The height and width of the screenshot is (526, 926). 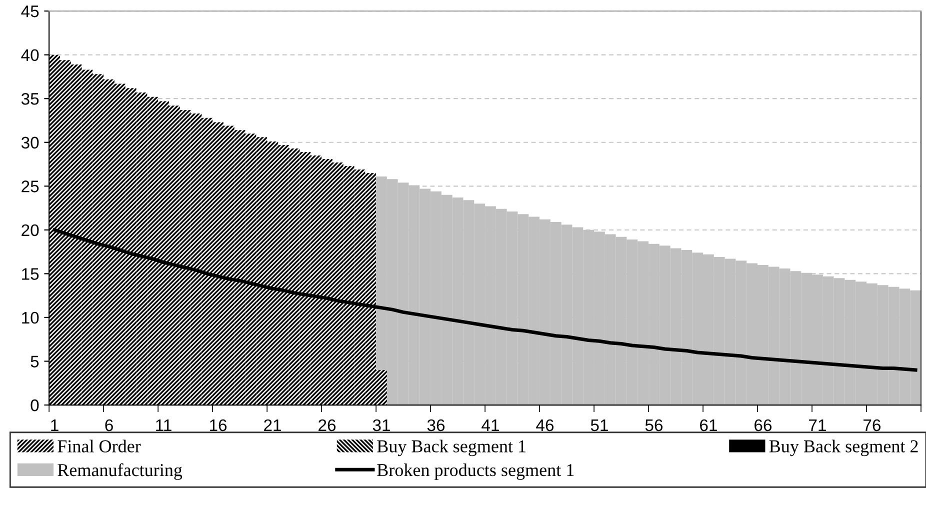 What do you see at coordinates (30, 230) in the screenshot?
I see `y-tick-label: 20` at bounding box center [30, 230].